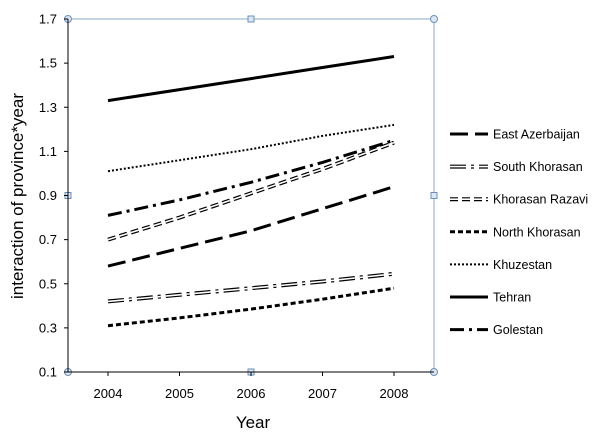 This screenshot has width=598, height=434. I want to click on legend-item-golestan: Golestan, so click(496, 330).